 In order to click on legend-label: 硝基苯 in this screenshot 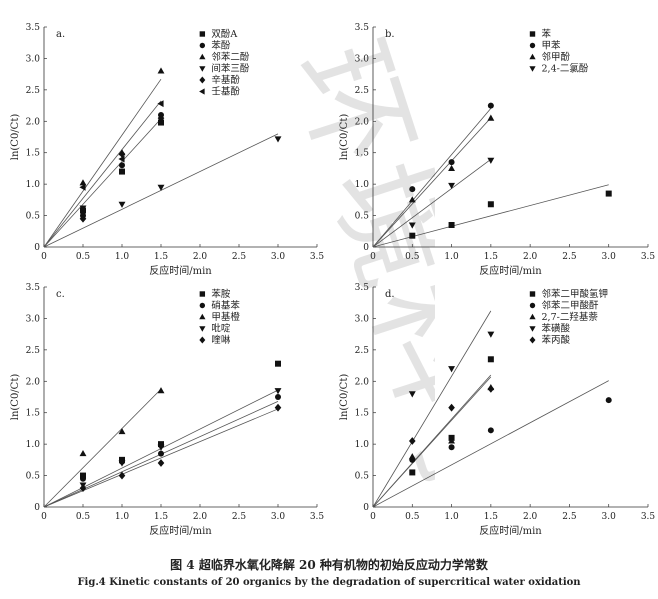, I will do `click(225, 306)`.